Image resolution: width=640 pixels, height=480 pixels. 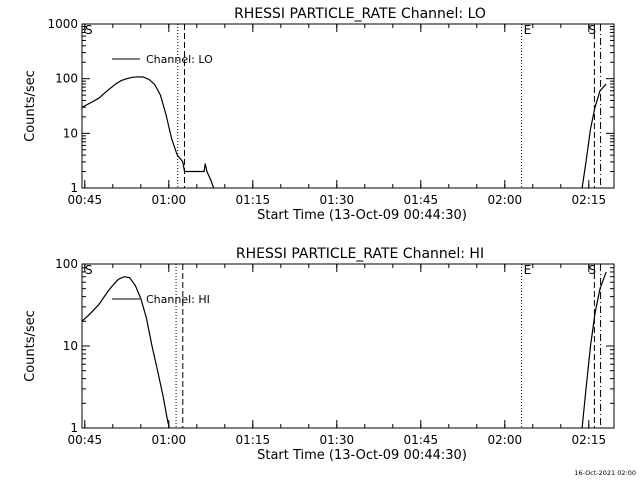 I want to click on legend-label: Channel: LO, so click(x=179, y=59).